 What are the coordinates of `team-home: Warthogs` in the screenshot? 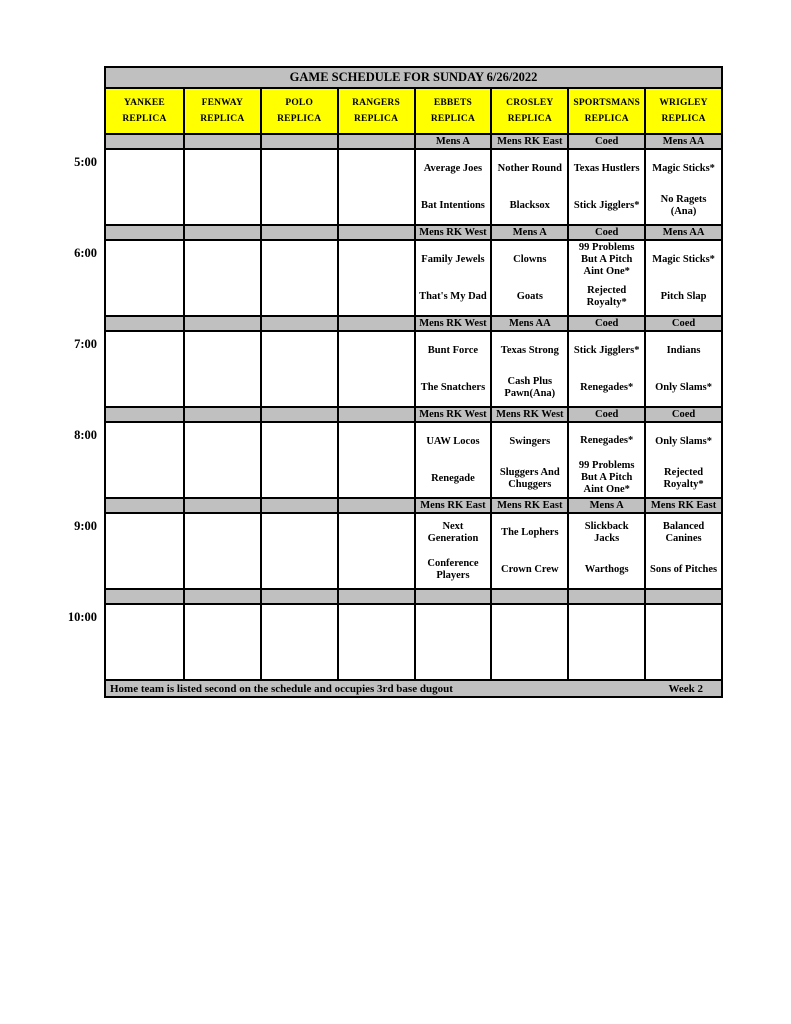 It's located at (606, 569).